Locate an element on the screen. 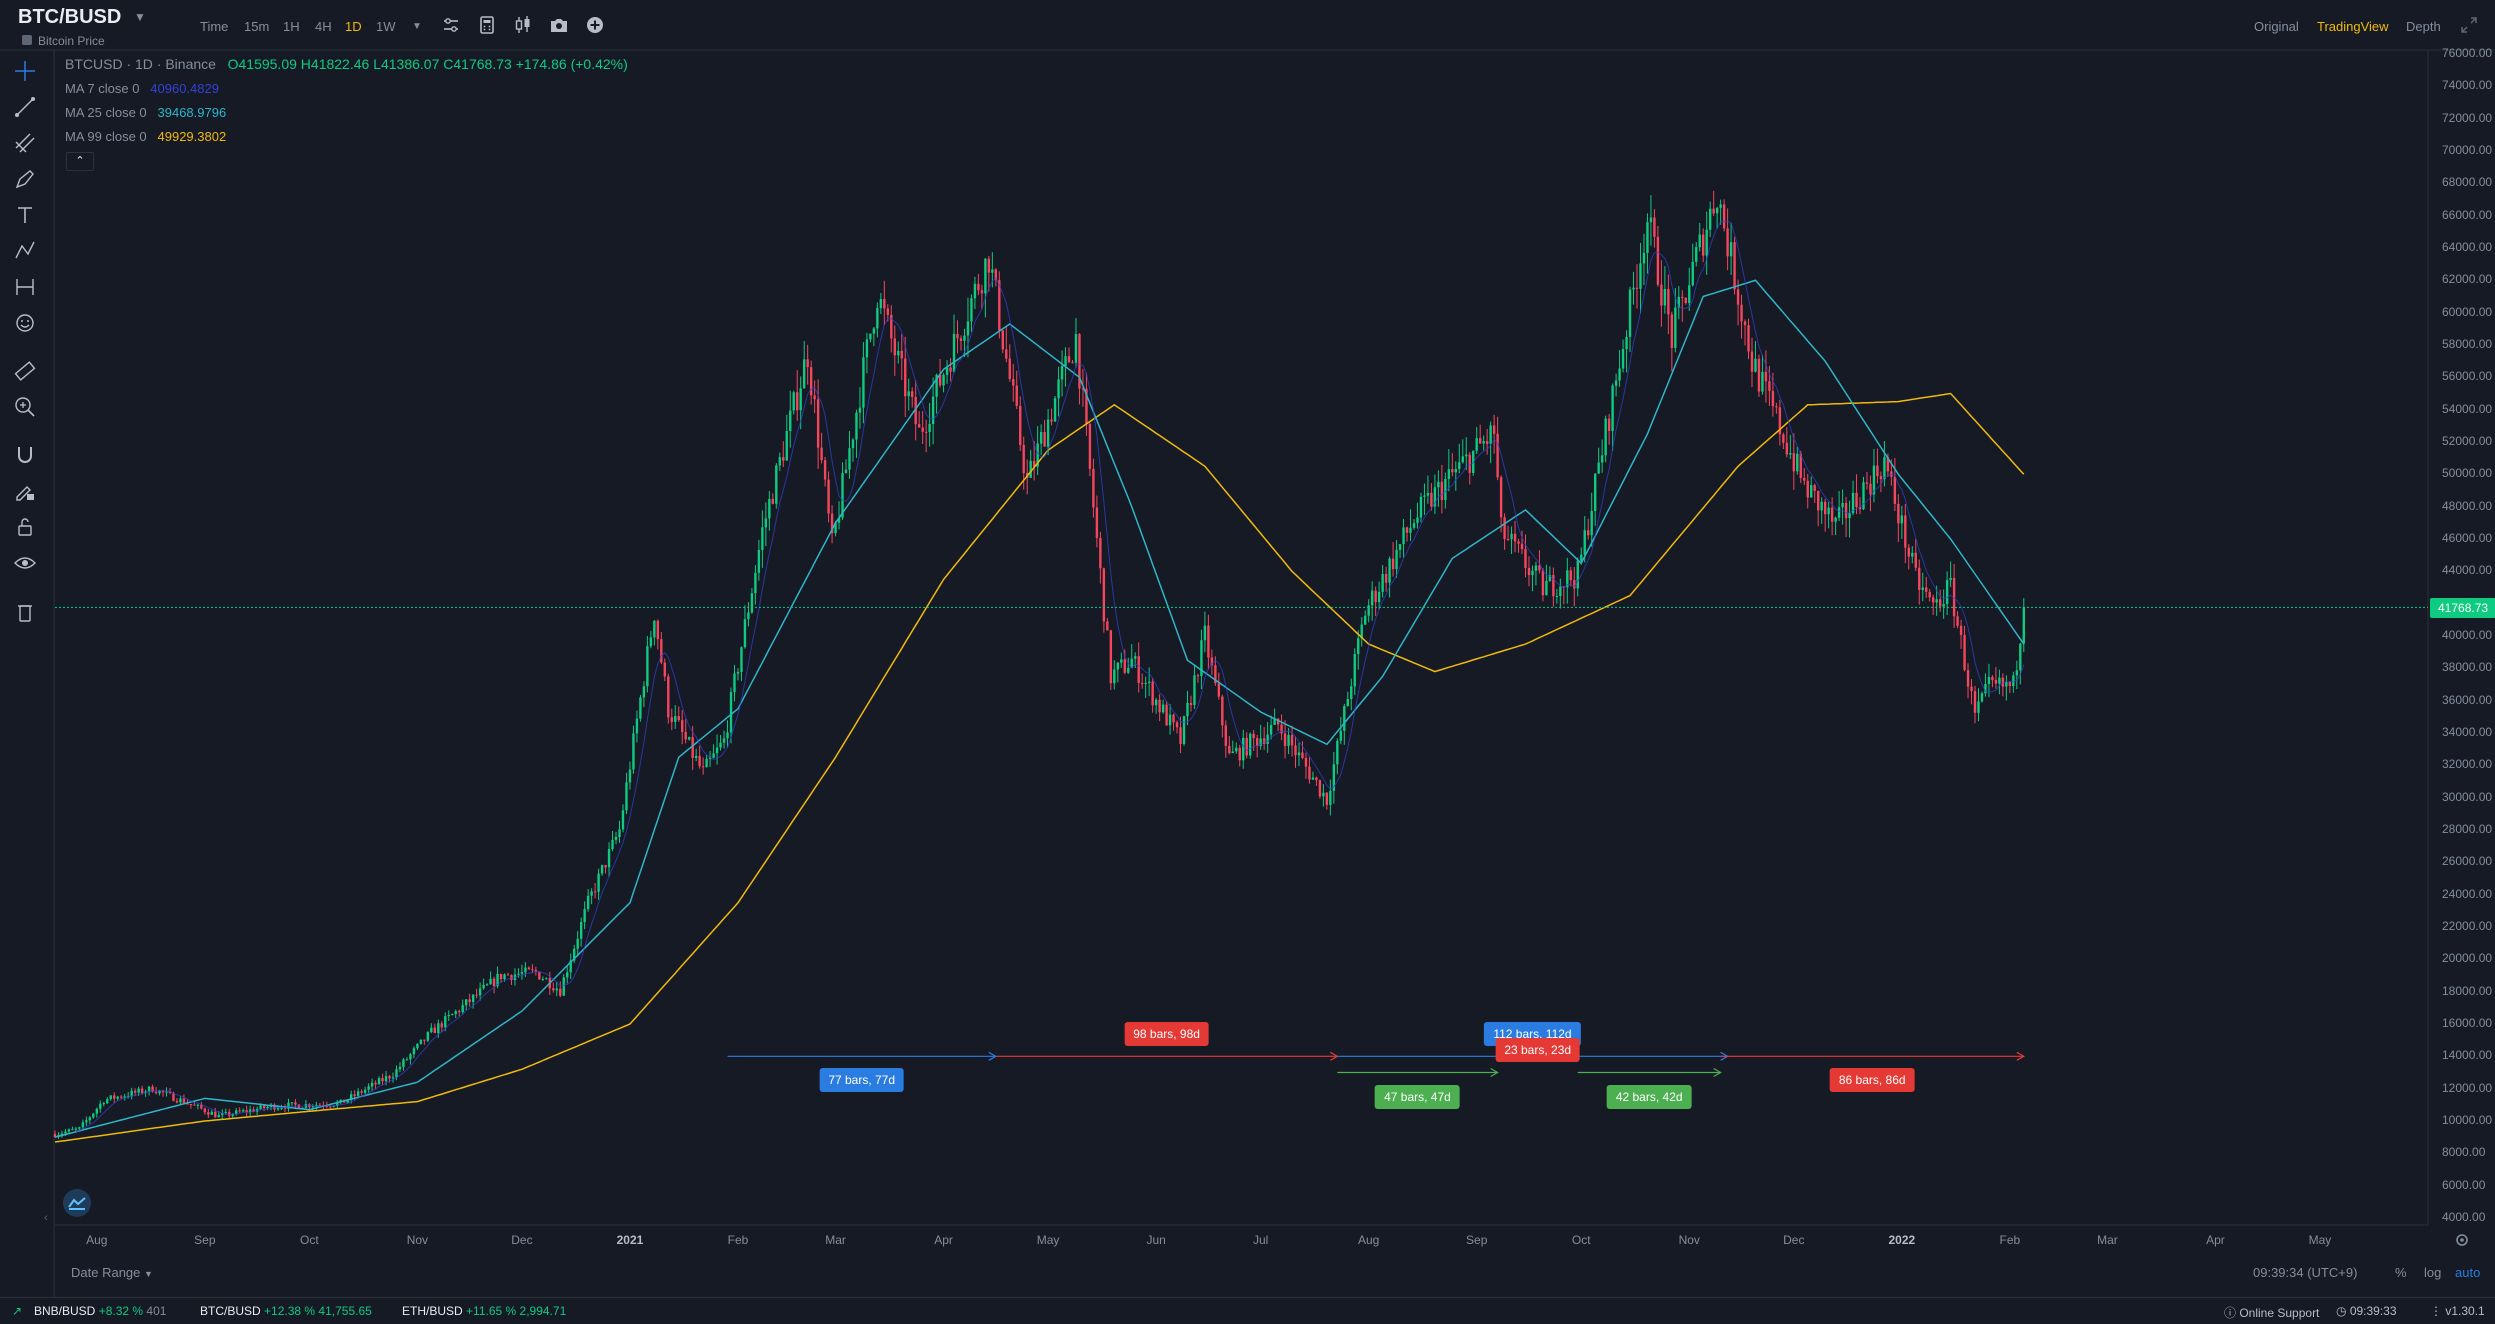  trash-icon is located at coordinates (25, 613).